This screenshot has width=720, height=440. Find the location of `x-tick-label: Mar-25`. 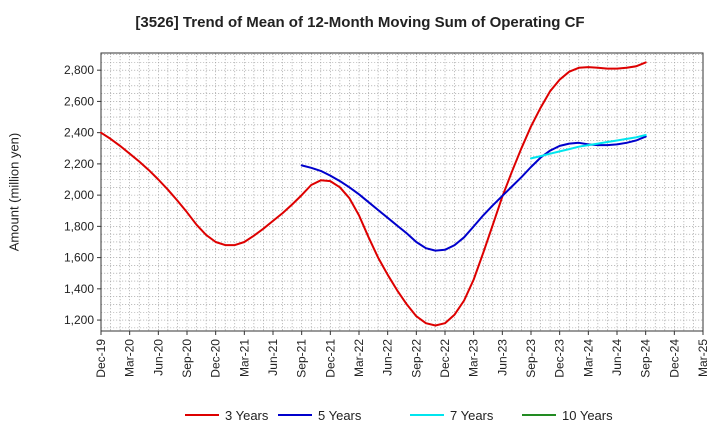

x-tick-label: Mar-25 is located at coordinates (703, 358).